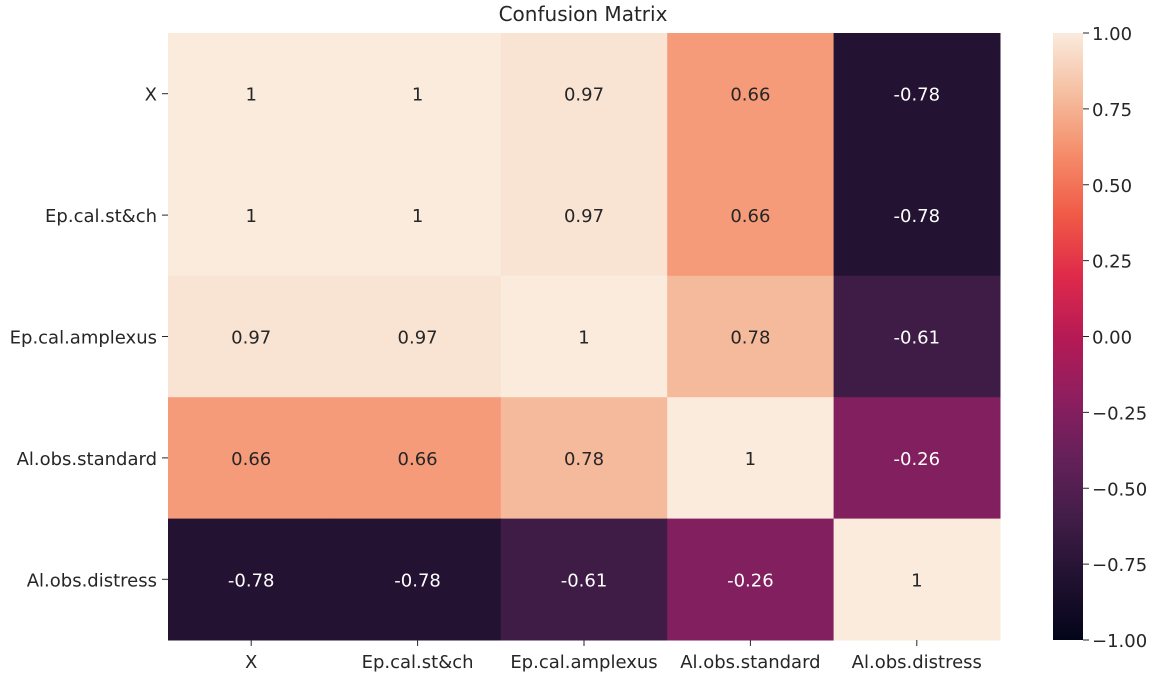 The height and width of the screenshot is (676, 1155). I want to click on colorbar-tick-label: 0.50, so click(1112, 186).